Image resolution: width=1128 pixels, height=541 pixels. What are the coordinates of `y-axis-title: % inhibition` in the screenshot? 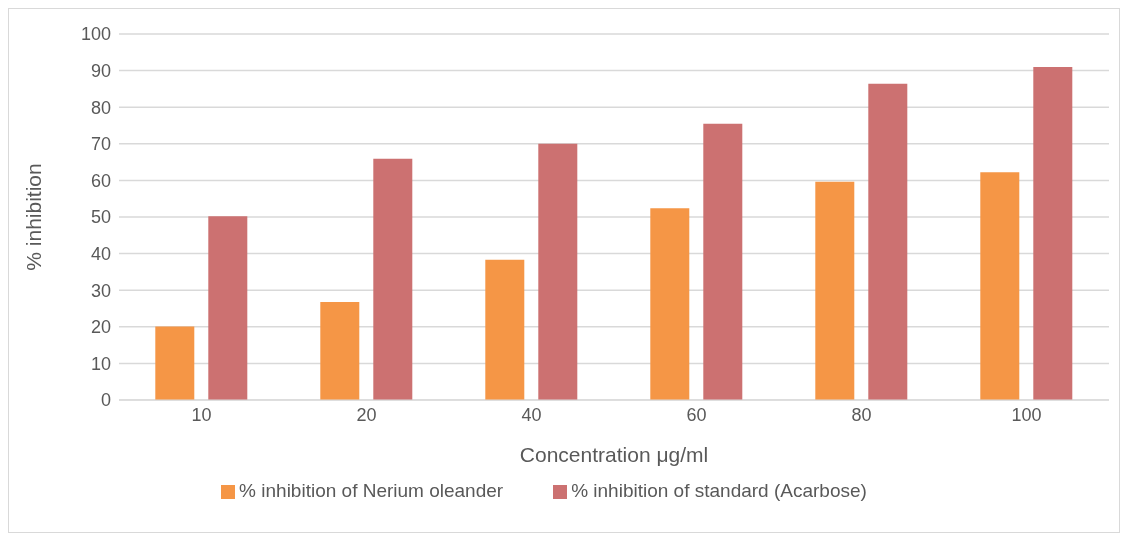 It's located at (34, 217).